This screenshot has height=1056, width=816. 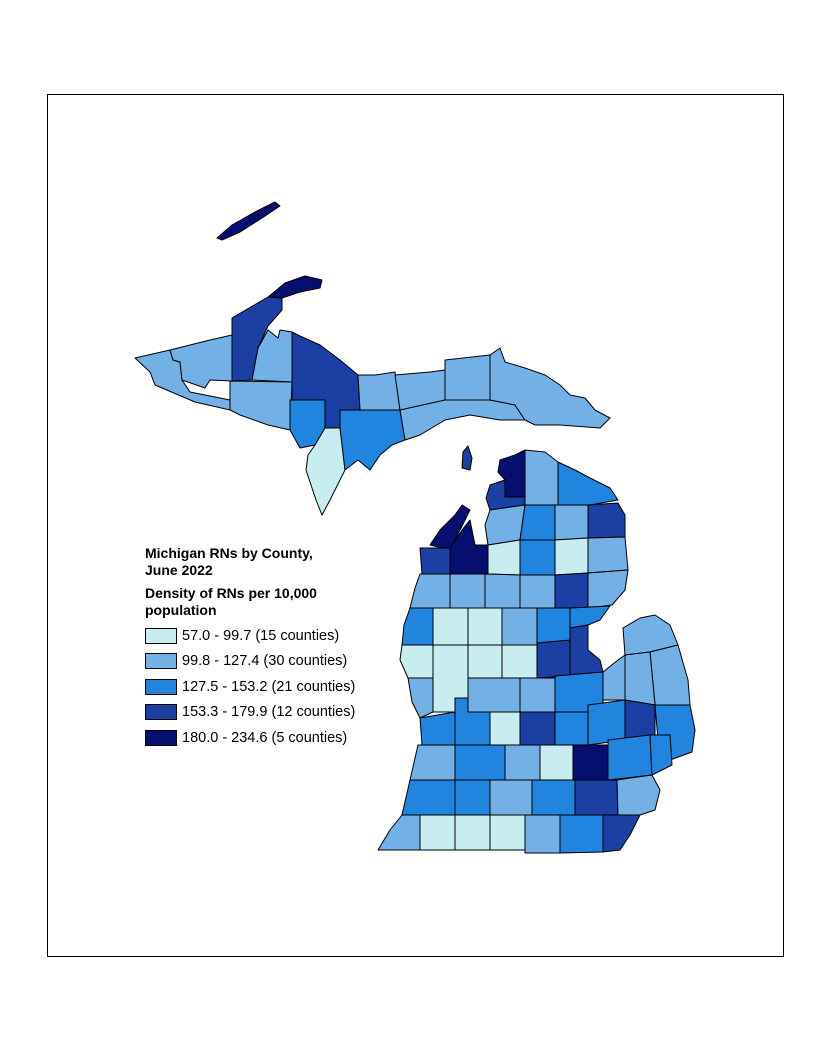 I want to click on legend-item: 153.3 - 179.9 (12 counties), so click(x=250, y=713).